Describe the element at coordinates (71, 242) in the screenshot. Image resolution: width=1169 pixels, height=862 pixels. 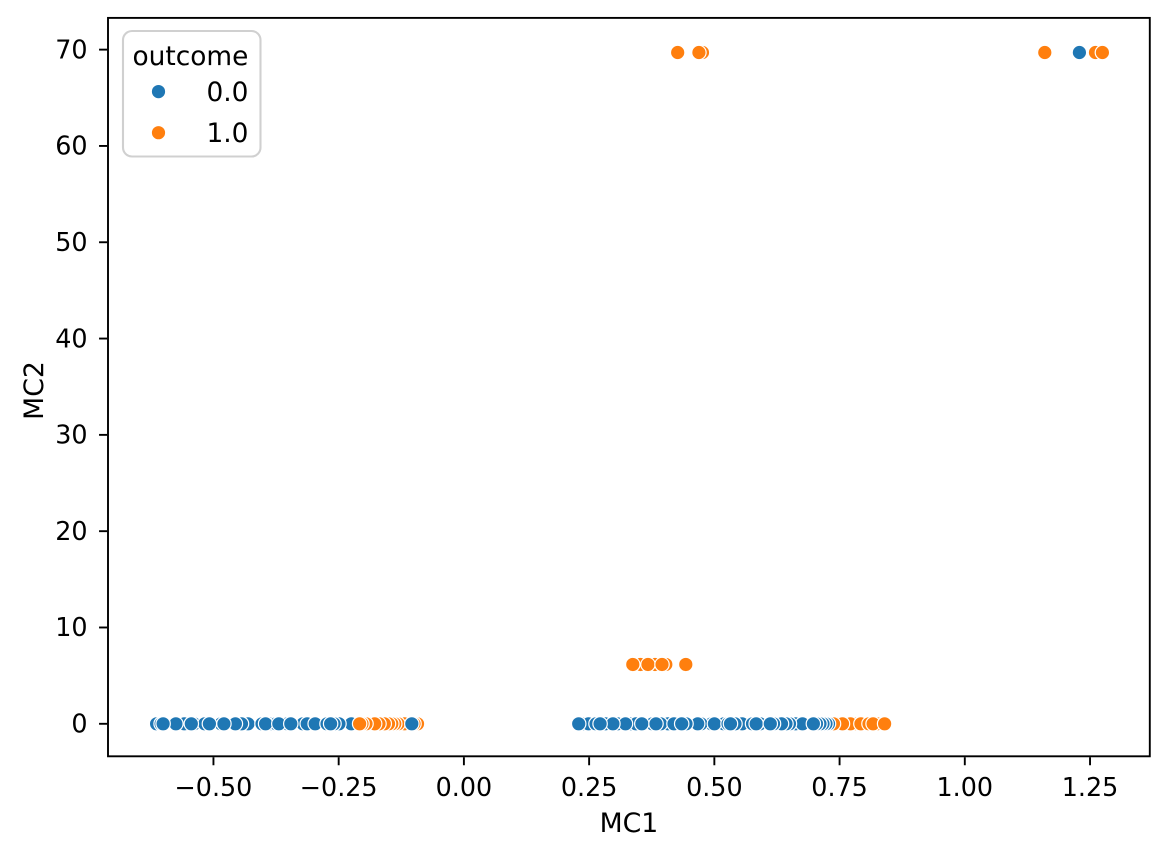
I see `y-tick-label: 50` at that location.